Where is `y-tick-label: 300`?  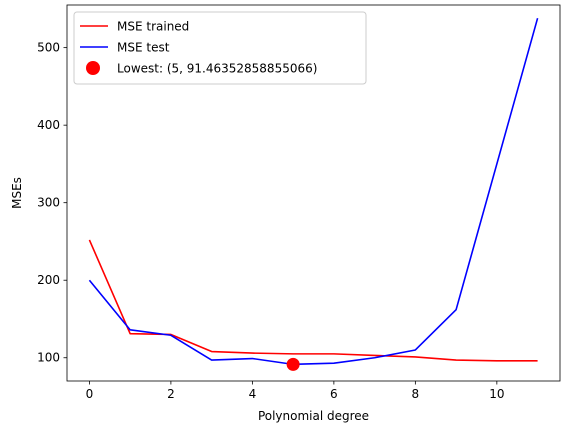
y-tick-label: 300 is located at coordinates (48, 203).